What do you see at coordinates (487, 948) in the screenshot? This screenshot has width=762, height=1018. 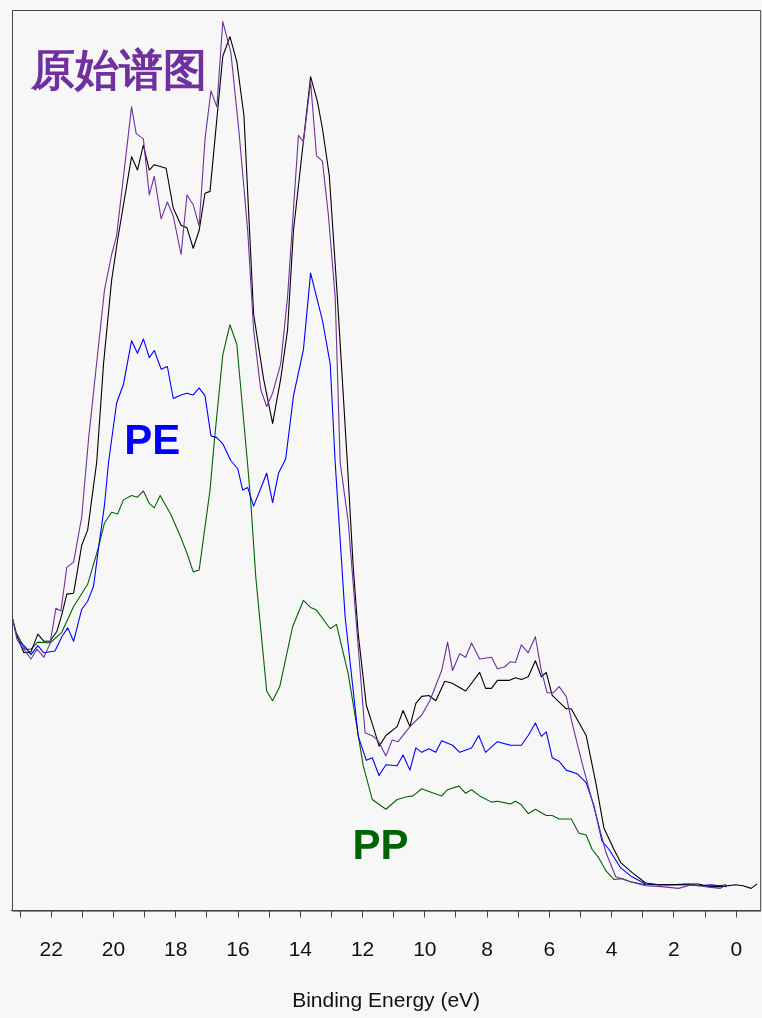 I see `x-tick-label: 8` at bounding box center [487, 948].